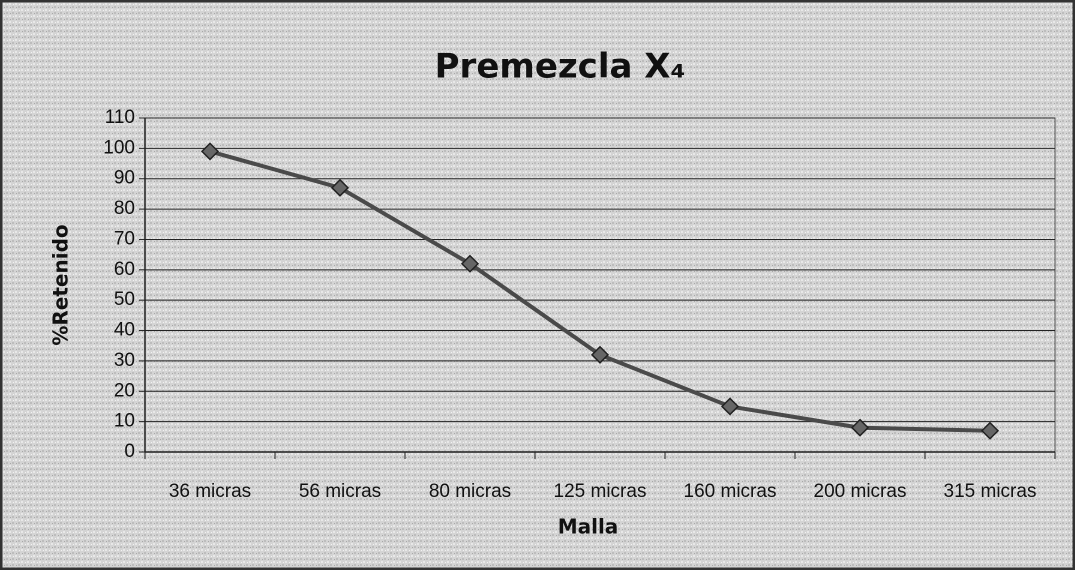  What do you see at coordinates (124, 178) in the screenshot?
I see `y-tick-label: 90` at bounding box center [124, 178].